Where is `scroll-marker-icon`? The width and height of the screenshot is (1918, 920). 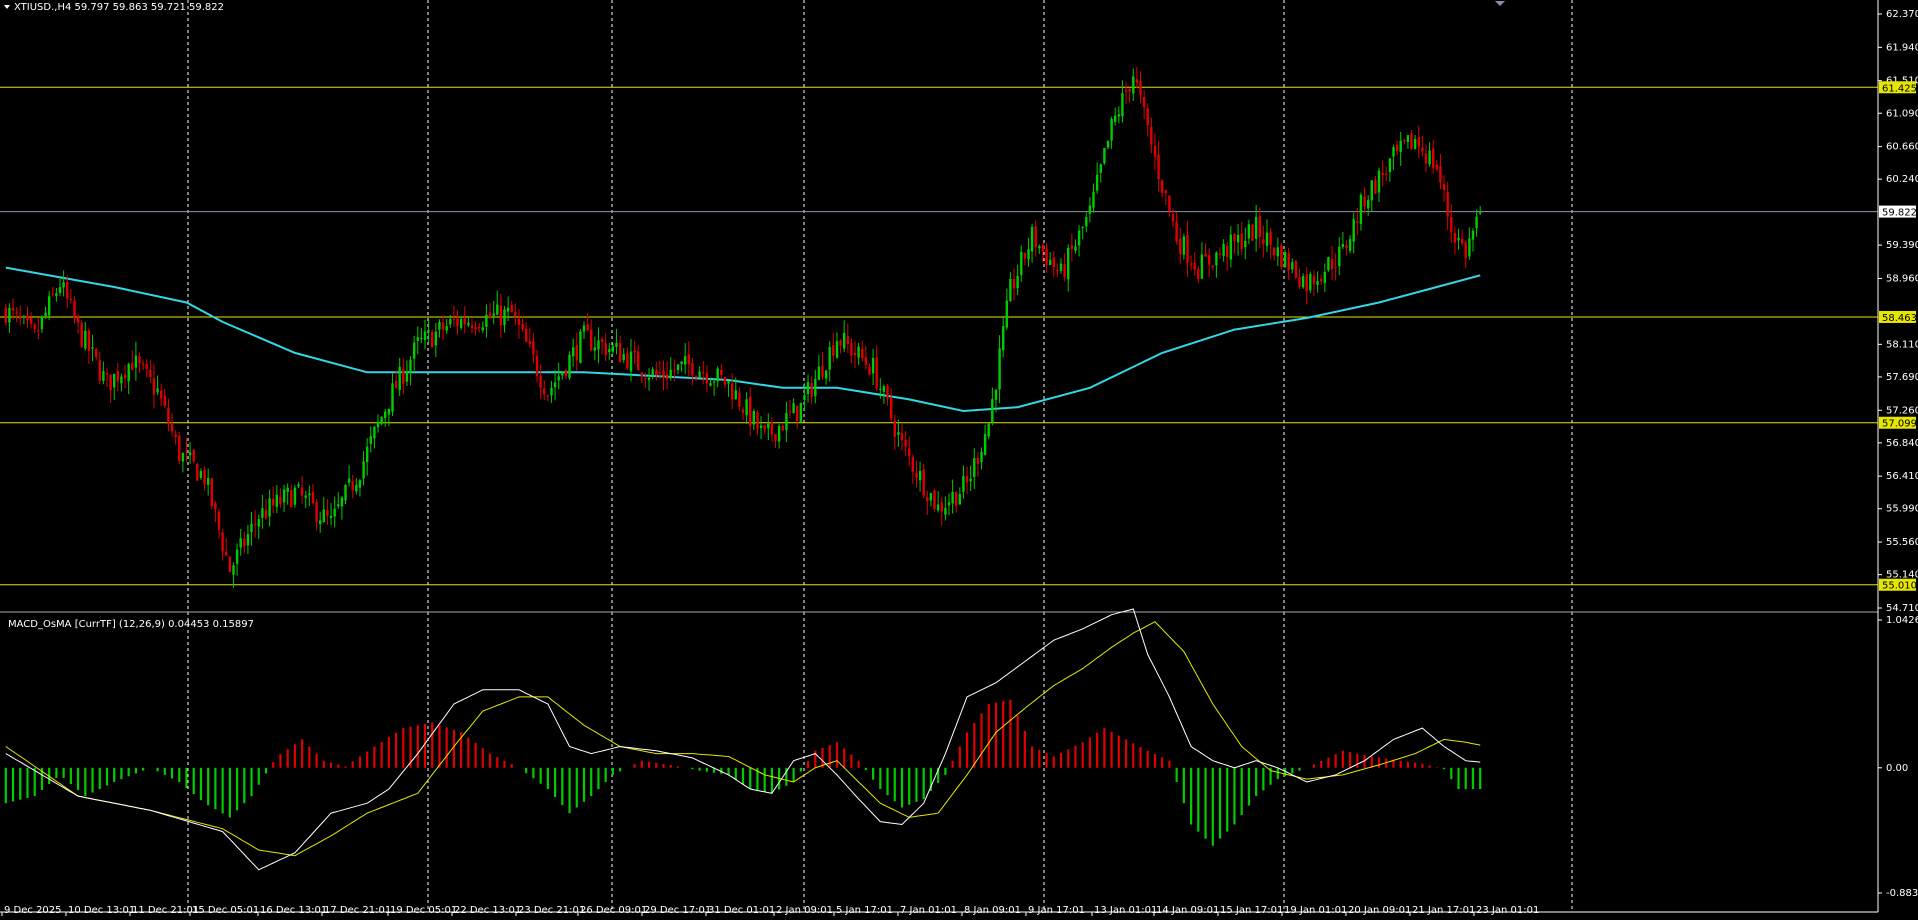 scroll-marker-icon is located at coordinates (1500, 3).